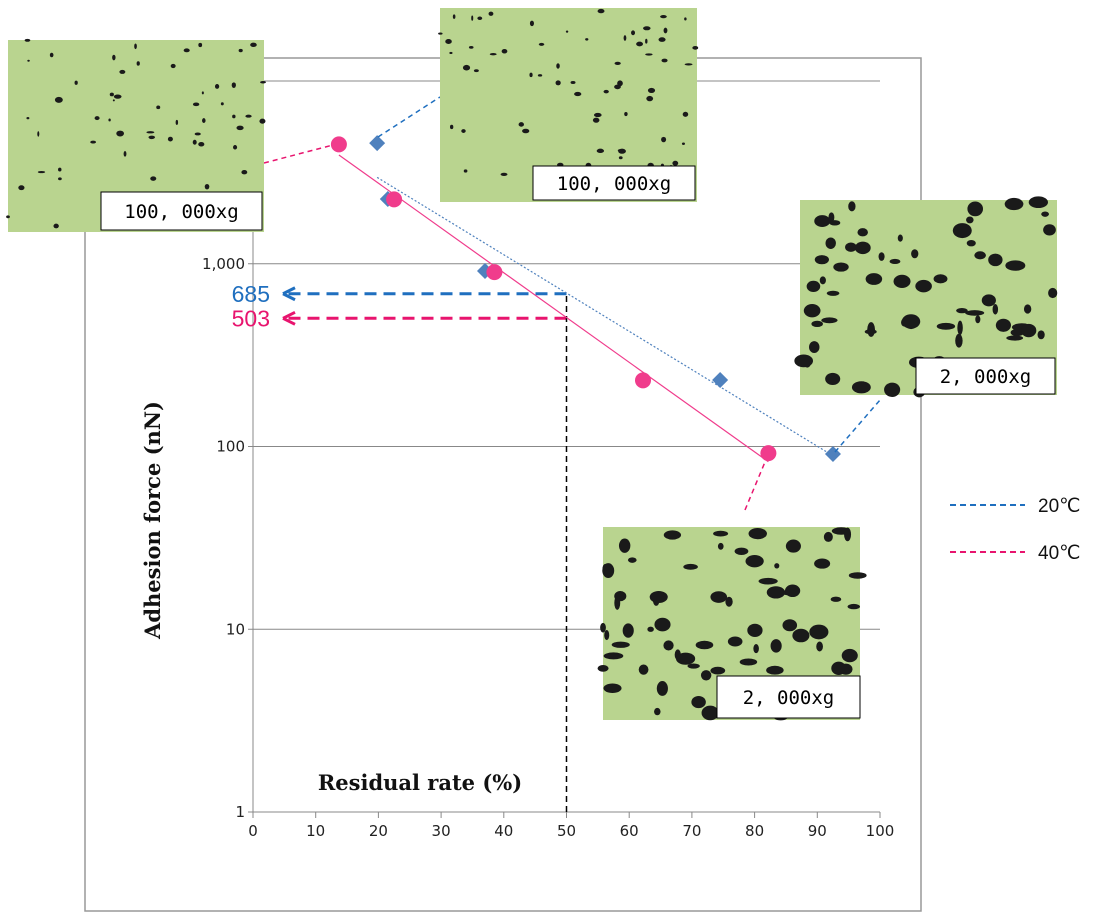 The image size is (1101, 912). What do you see at coordinates (691, 831) in the screenshot?
I see `x-tick-label: 70` at bounding box center [691, 831].